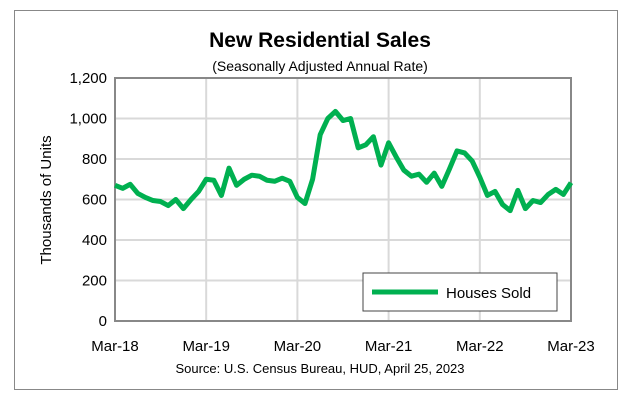 The image size is (634, 410). Describe the element at coordinates (94, 200) in the screenshot. I see `y-tick-label: 600` at that location.